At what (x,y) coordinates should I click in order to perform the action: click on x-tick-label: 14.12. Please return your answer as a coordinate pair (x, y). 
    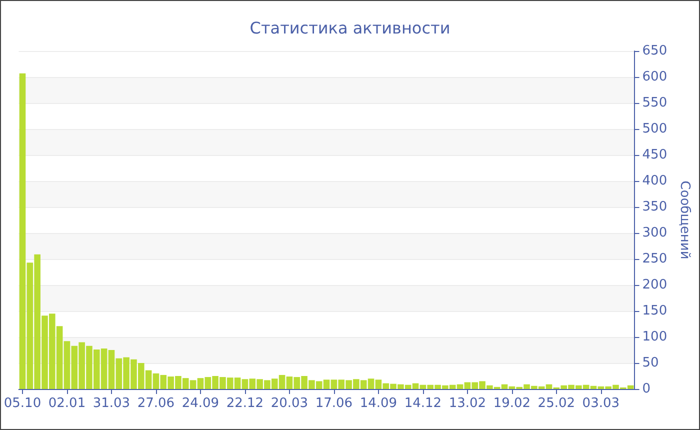
    Looking at the image, I should click on (423, 403).